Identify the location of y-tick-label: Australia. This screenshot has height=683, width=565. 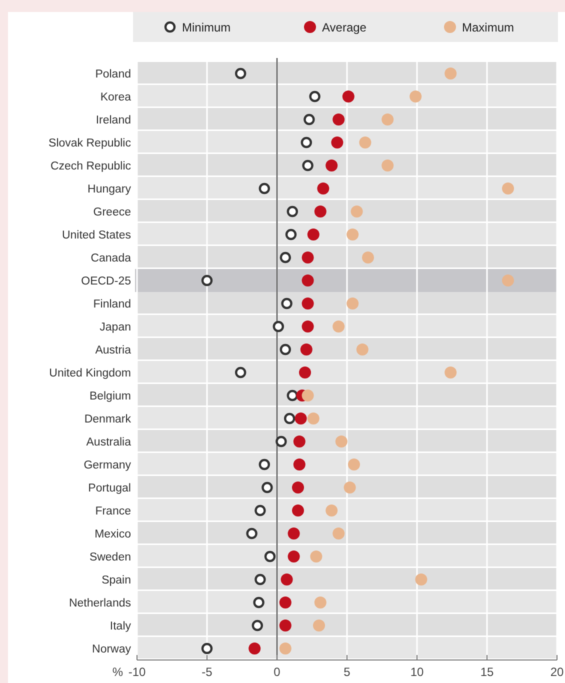
(109, 442).